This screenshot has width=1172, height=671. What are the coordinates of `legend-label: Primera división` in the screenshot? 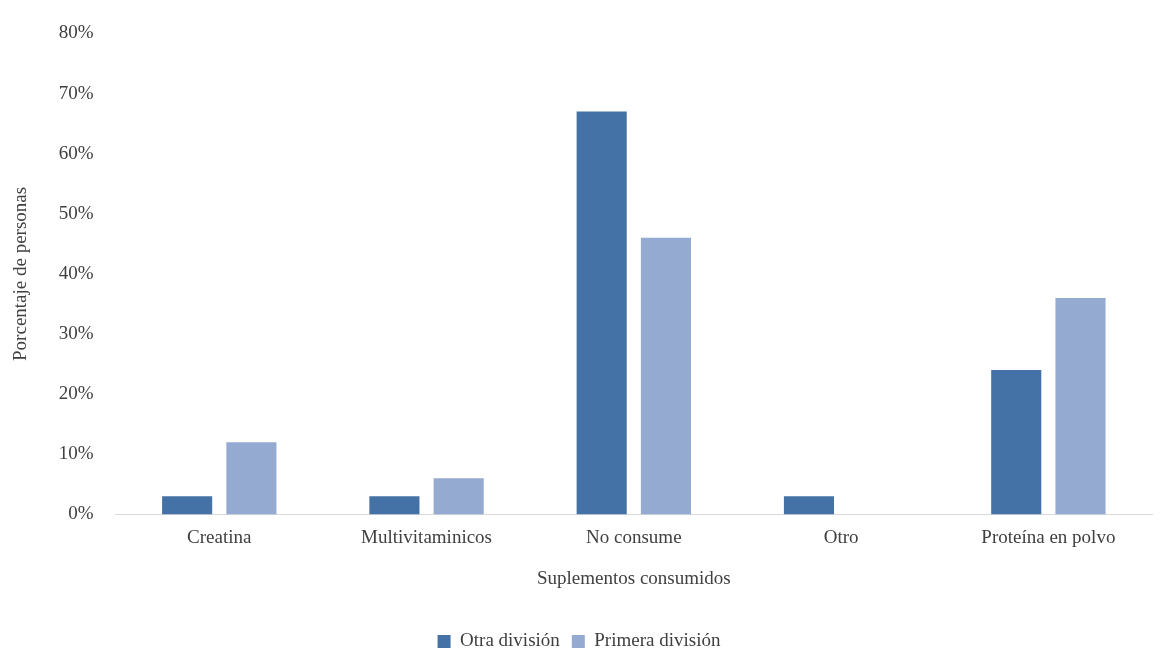 It's located at (657, 640).